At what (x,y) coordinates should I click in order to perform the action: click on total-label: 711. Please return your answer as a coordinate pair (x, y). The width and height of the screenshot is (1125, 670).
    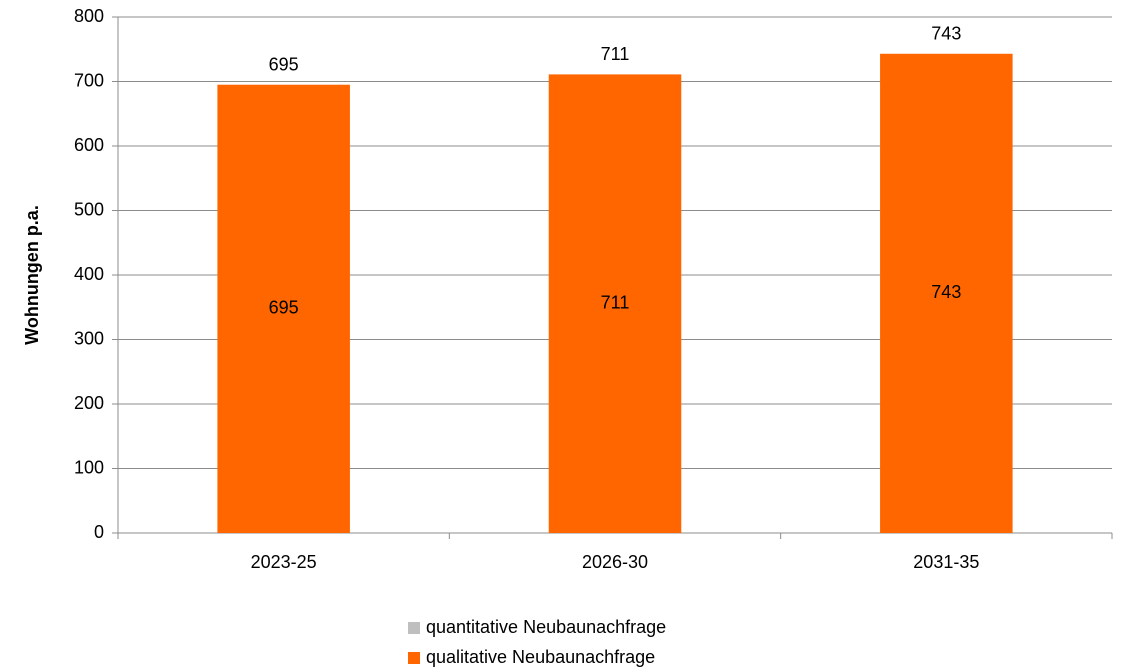
    Looking at the image, I should click on (615, 54).